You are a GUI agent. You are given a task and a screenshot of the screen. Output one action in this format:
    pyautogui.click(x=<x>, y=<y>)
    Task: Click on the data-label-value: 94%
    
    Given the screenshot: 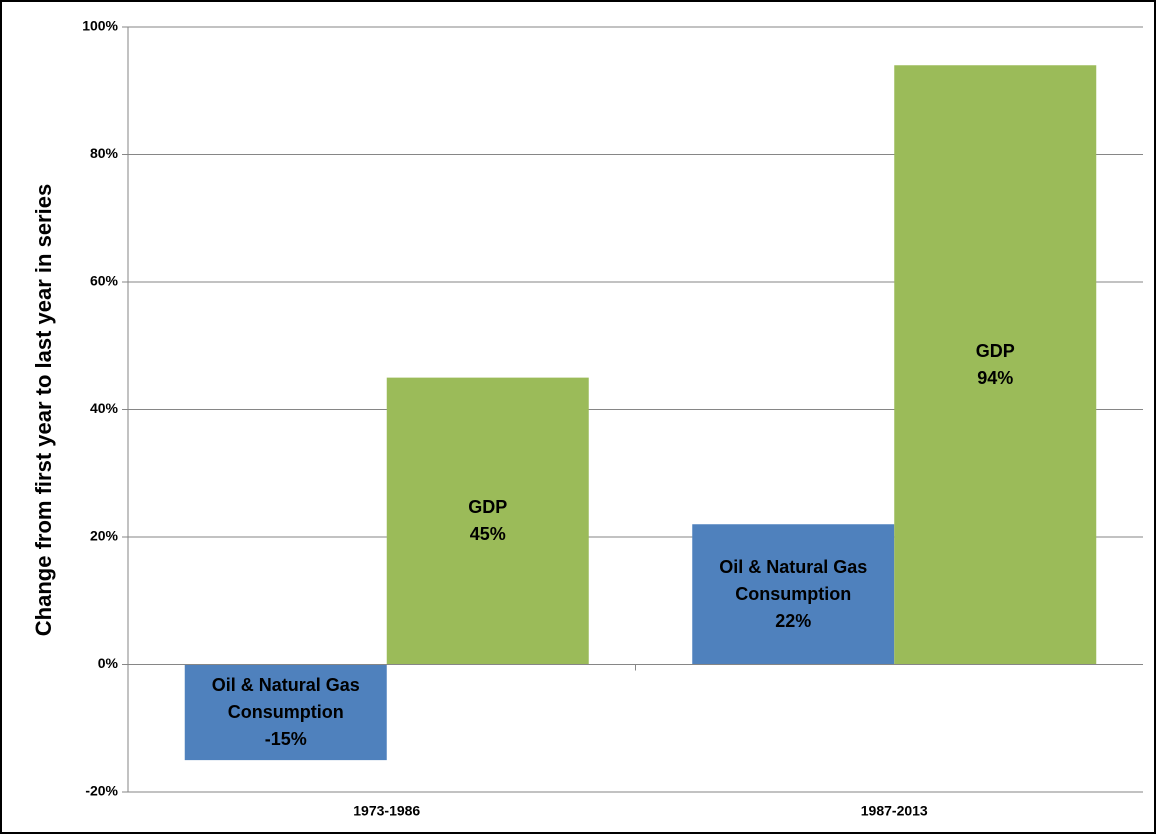 What is the action you would take?
    pyautogui.click(x=995, y=377)
    